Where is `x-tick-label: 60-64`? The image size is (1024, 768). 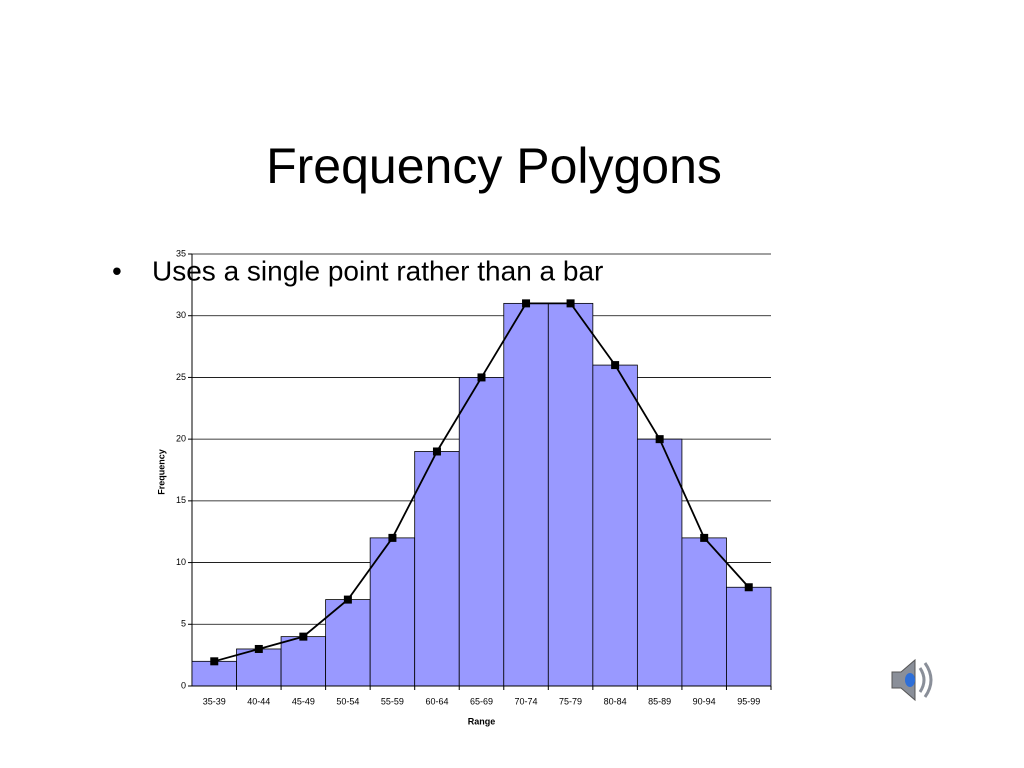
x-tick-label: 60-64 is located at coordinates (436, 701).